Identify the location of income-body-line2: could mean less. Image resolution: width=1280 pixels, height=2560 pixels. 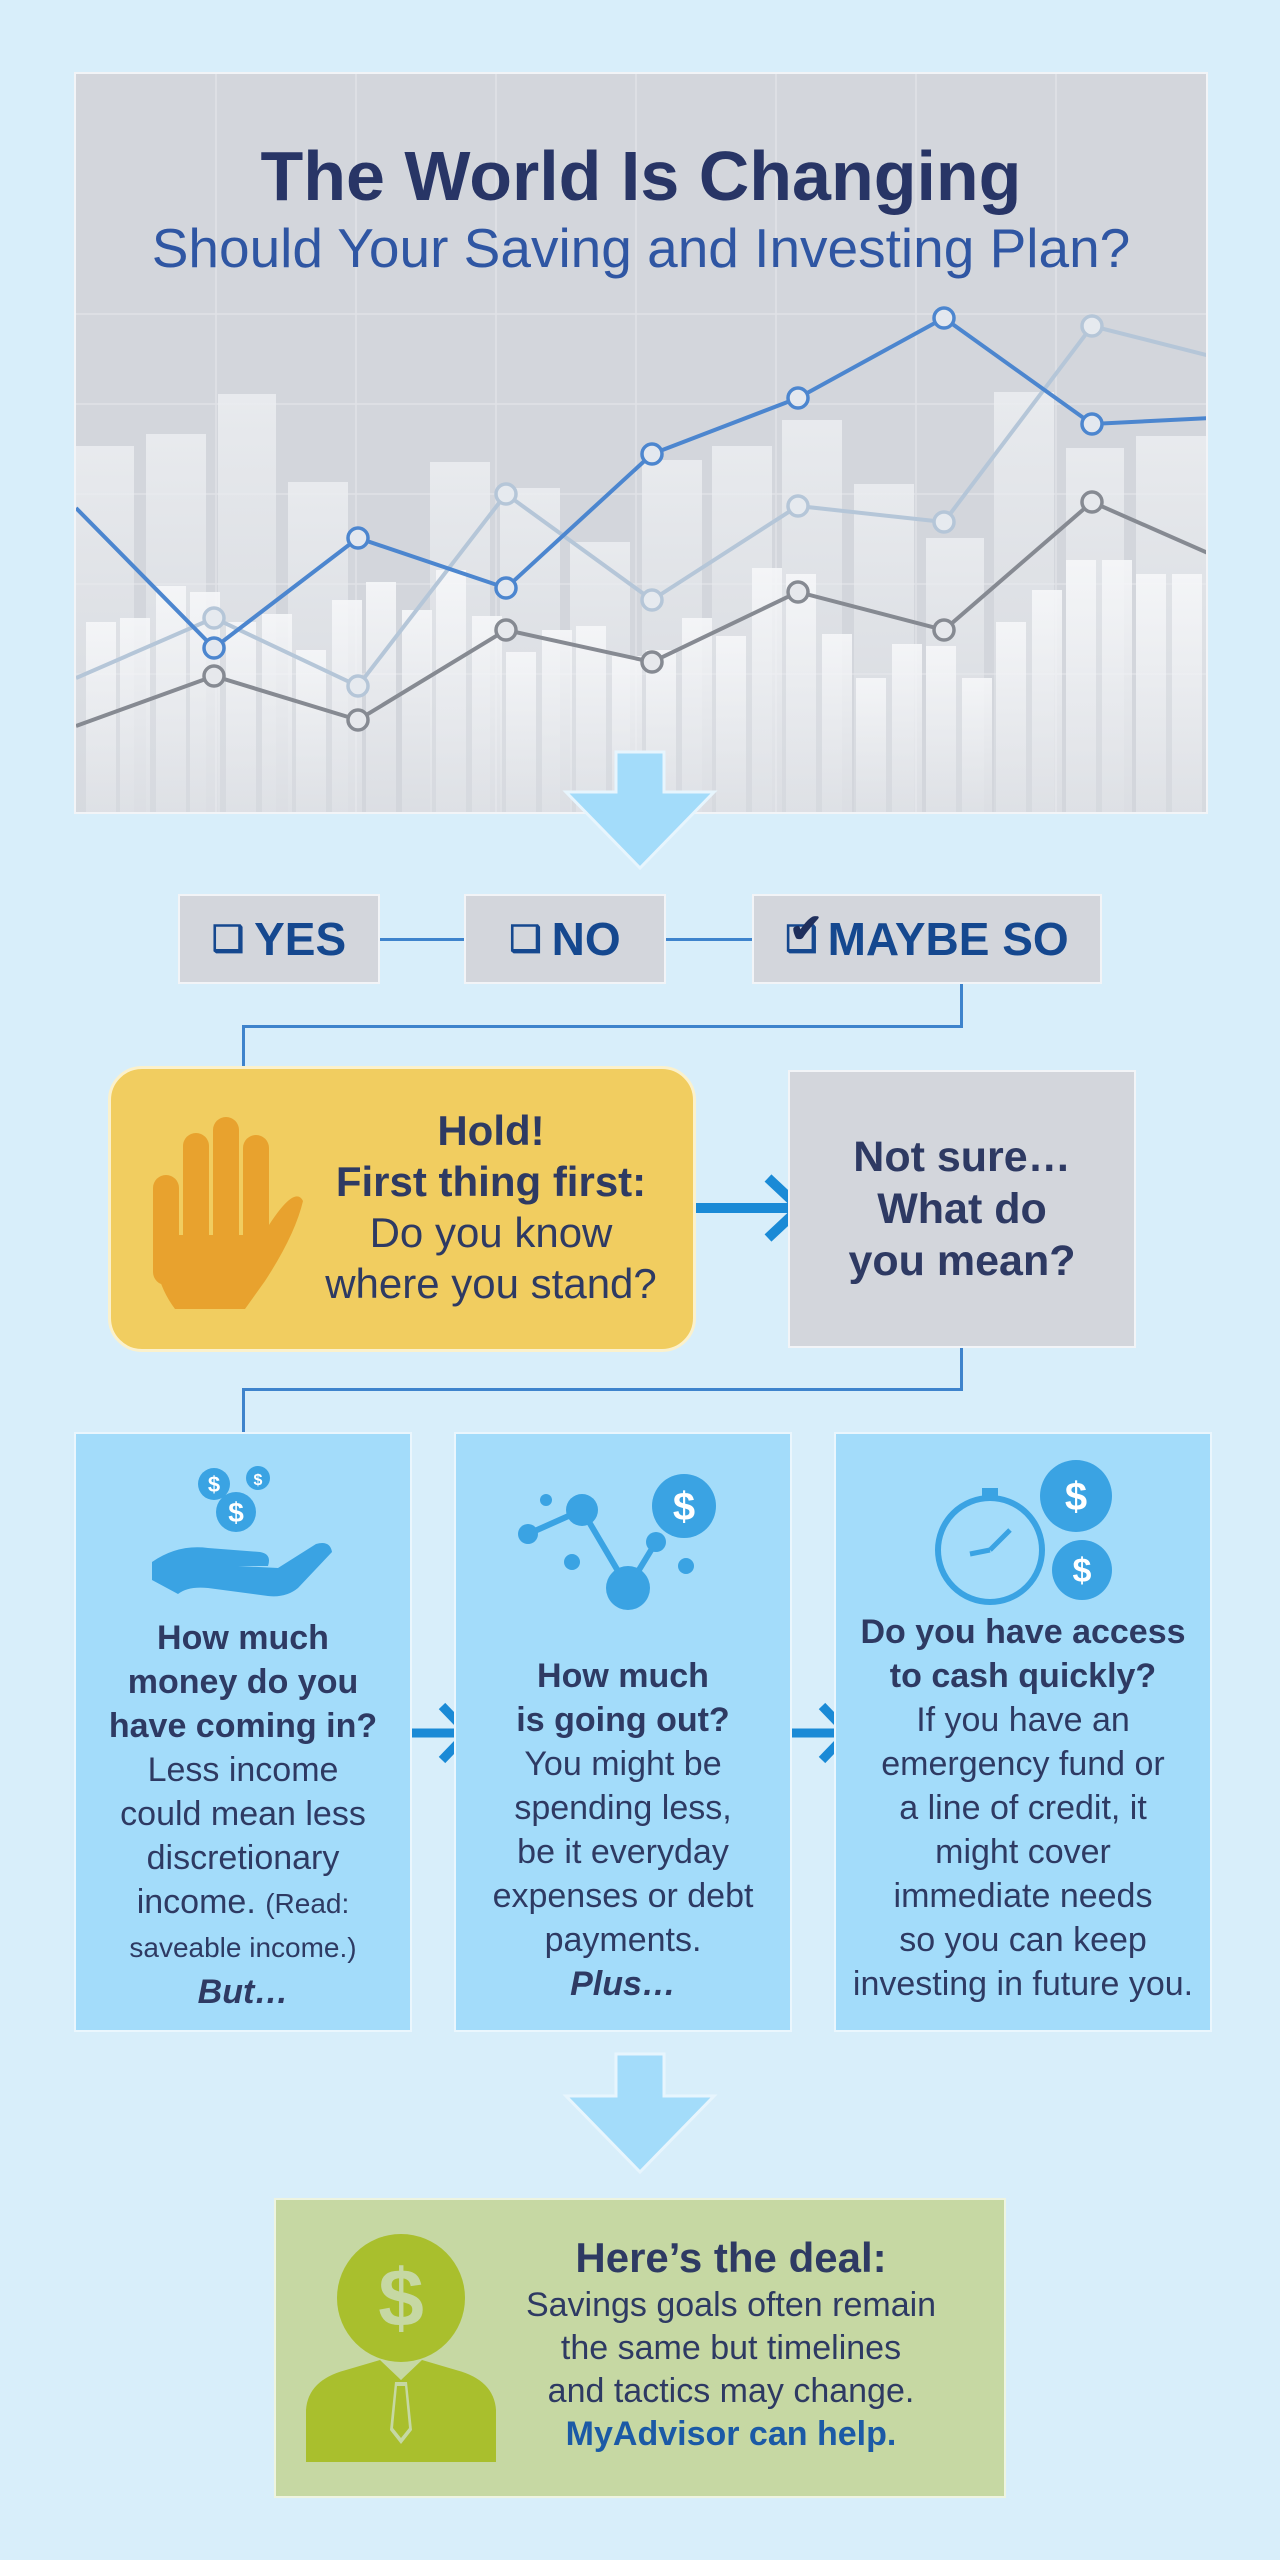
(243, 1814).